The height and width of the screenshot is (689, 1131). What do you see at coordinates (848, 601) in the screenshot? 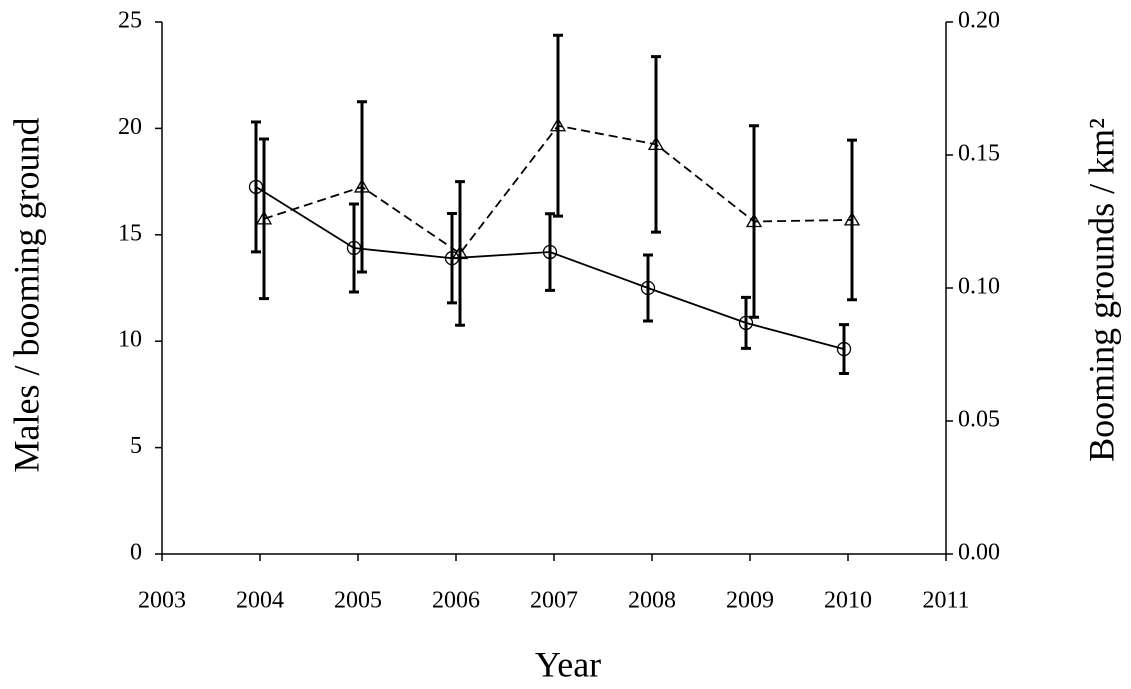
I see `x-tick-label: 2010` at bounding box center [848, 601].